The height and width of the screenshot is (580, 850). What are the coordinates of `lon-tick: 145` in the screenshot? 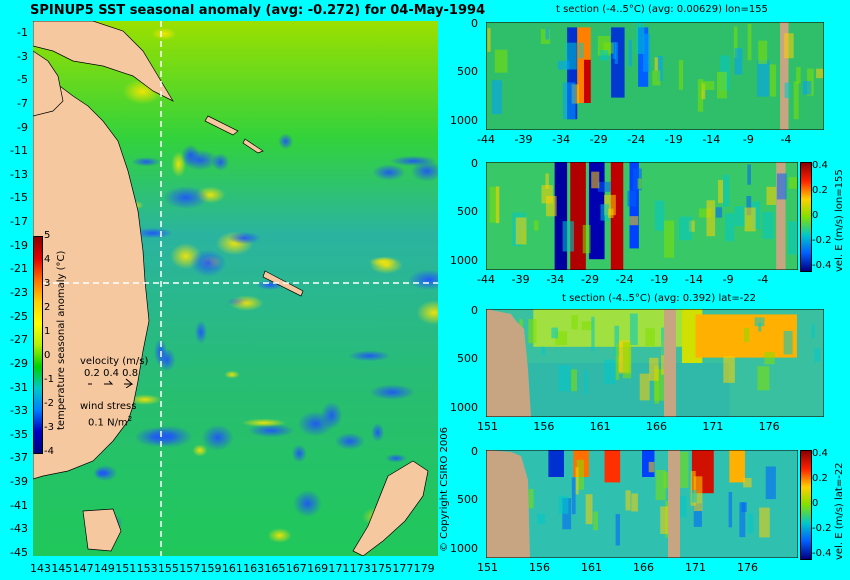 It's located at (62, 568).